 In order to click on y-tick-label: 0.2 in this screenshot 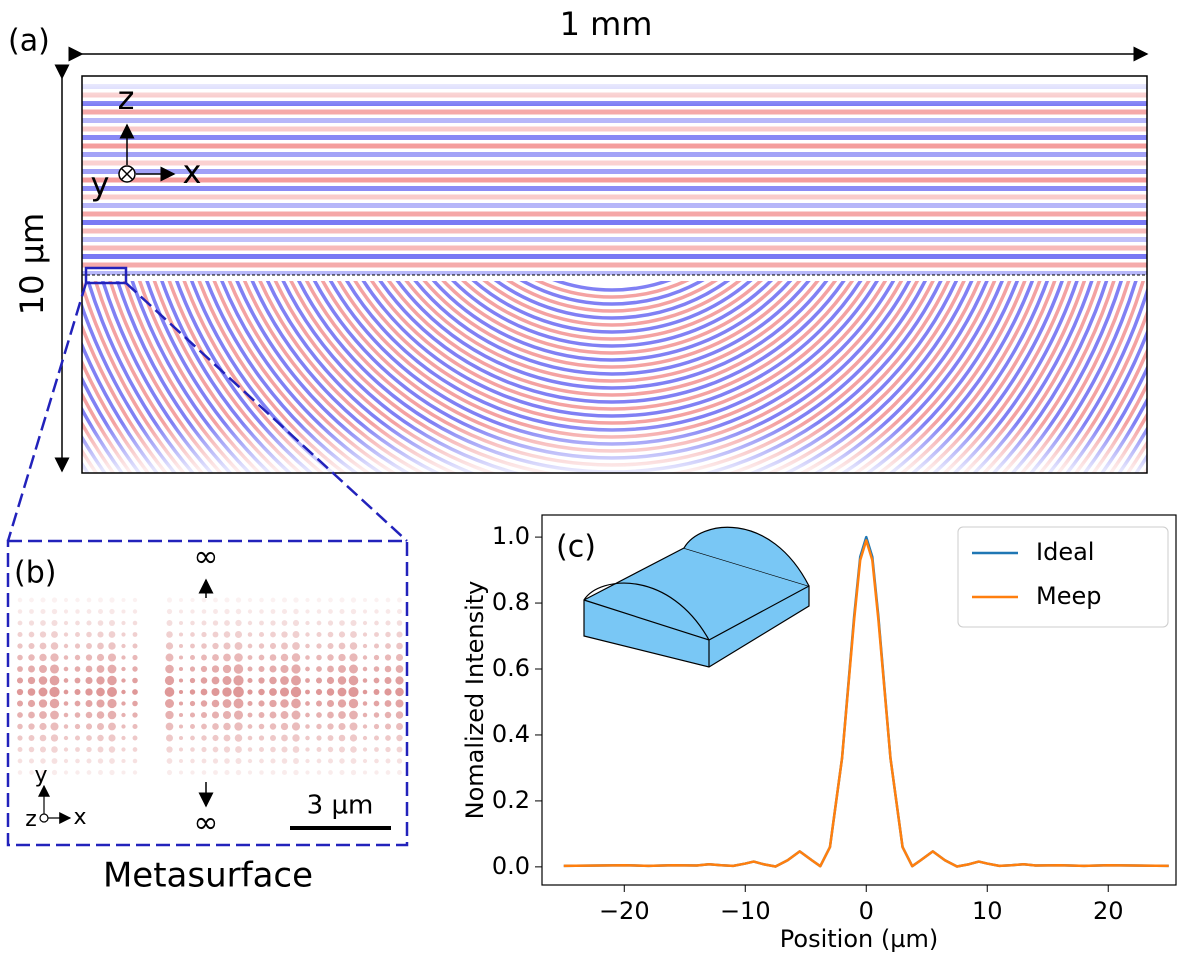, I will do `click(511, 800)`.